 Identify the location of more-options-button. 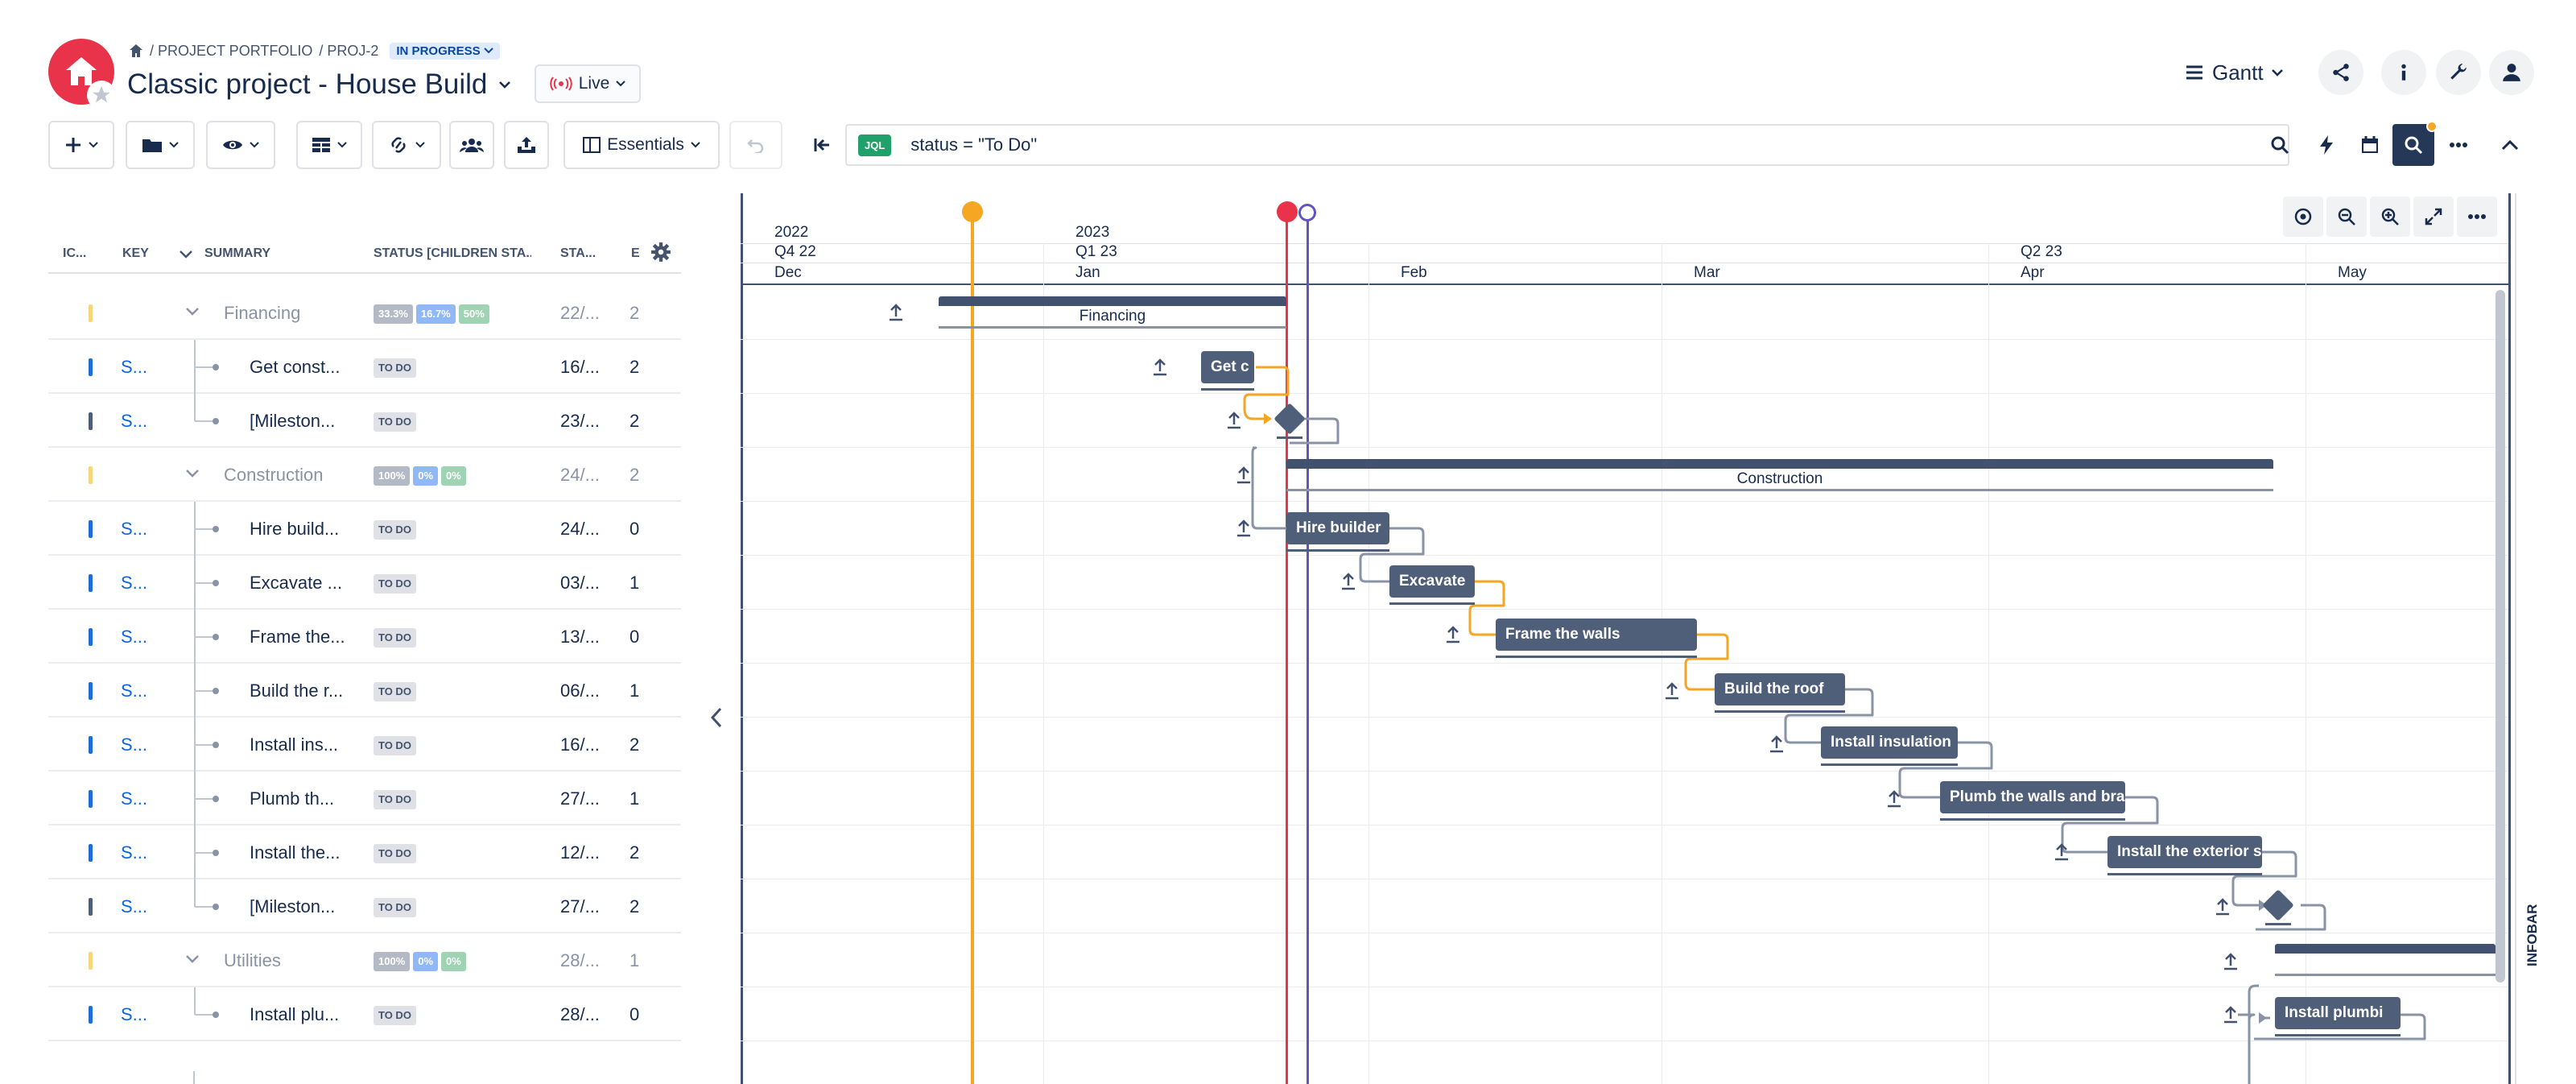
(2458, 145).